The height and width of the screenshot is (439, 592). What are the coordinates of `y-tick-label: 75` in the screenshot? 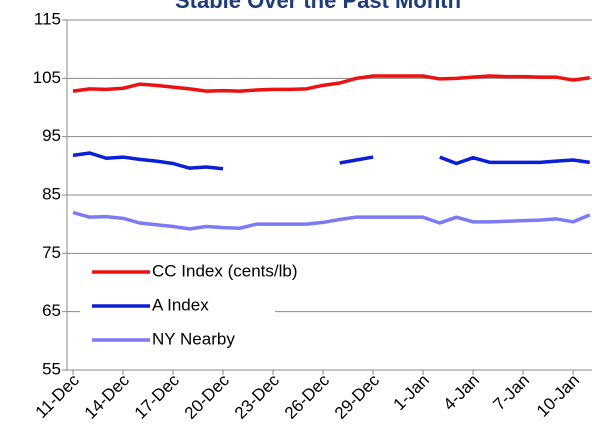 It's located at (51, 252).